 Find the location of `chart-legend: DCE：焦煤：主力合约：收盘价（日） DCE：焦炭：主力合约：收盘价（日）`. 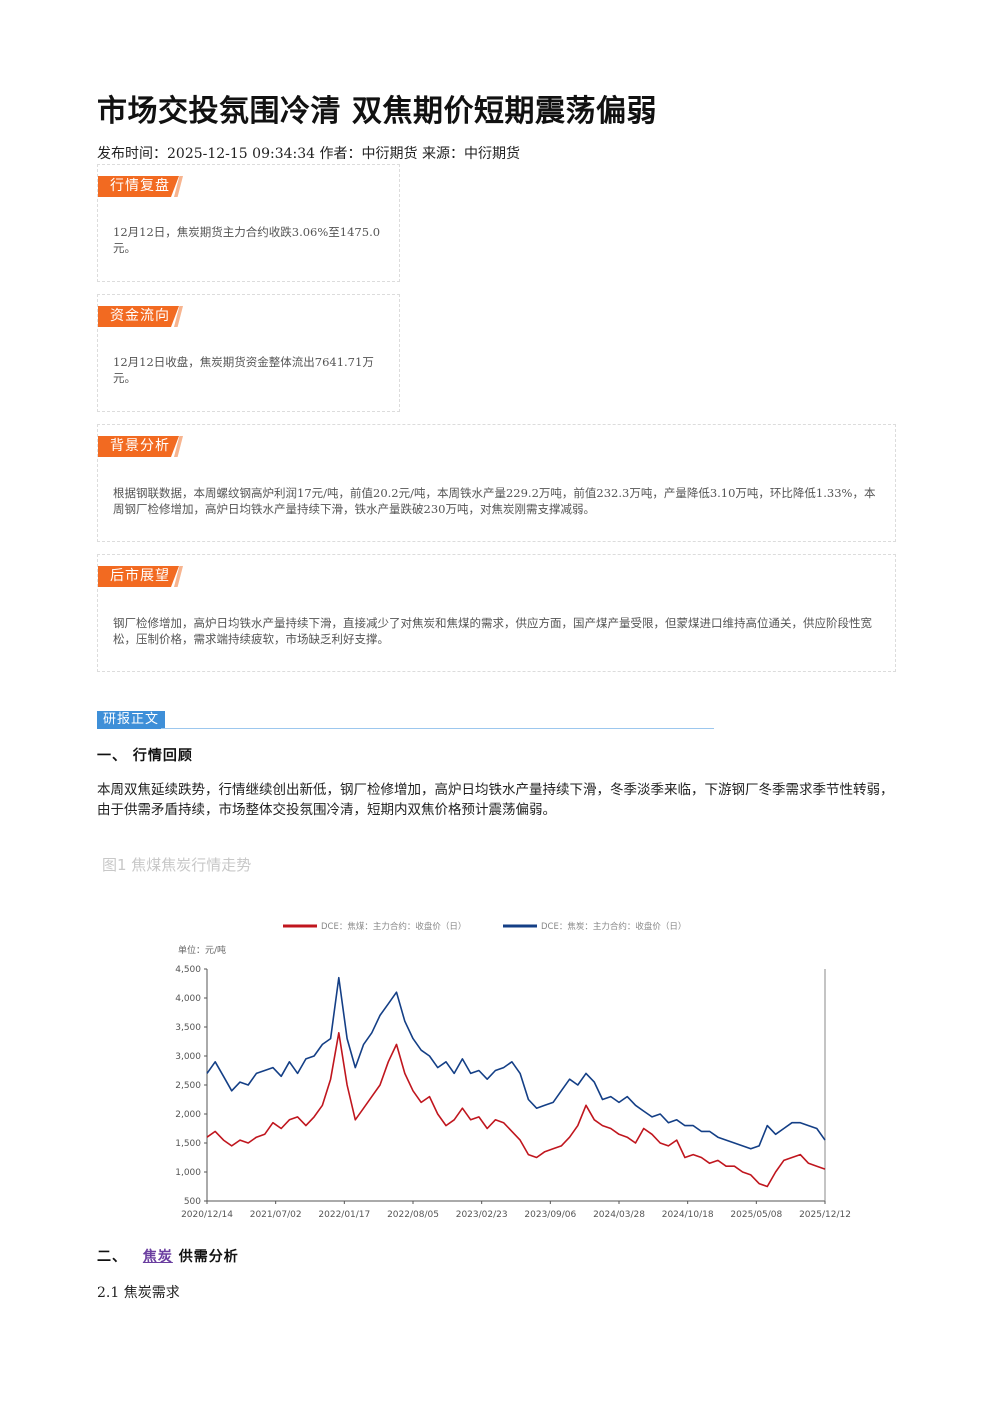

chart-legend: DCE：焦煤：主力合约：收盘价（日） DCE：焦炭：主力合约：收盘价（日） is located at coordinates (484, 926).